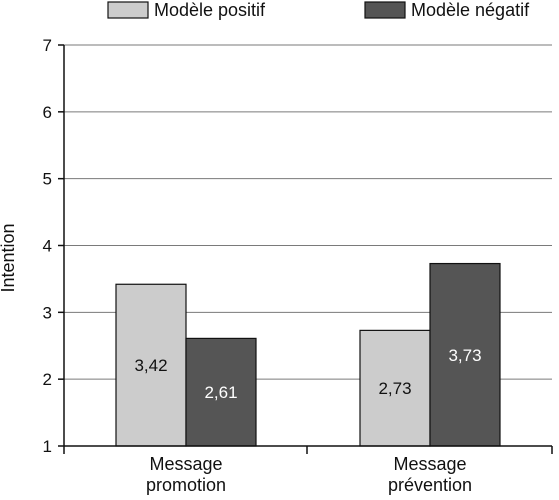 This screenshot has height=500, width=559. I want to click on x-category-label: Message promotion, so click(186, 474).